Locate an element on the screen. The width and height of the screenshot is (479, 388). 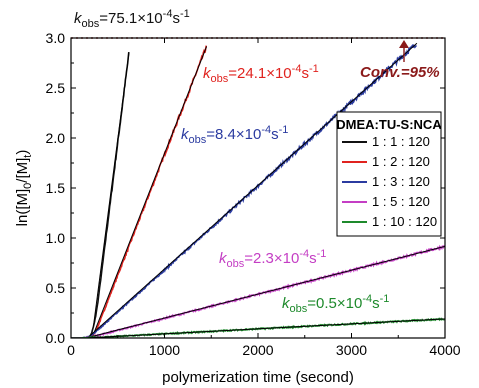
legend-entry-3: 1 : 3 : 120 is located at coordinates (401, 181).